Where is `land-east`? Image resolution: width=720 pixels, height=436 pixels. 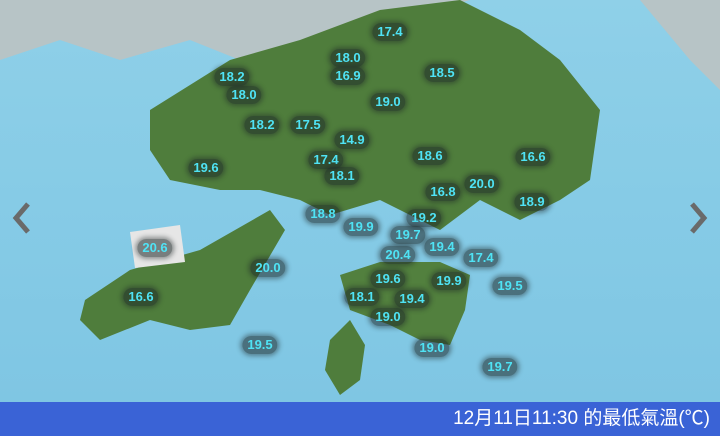
land-east is located at coordinates (680, 45).